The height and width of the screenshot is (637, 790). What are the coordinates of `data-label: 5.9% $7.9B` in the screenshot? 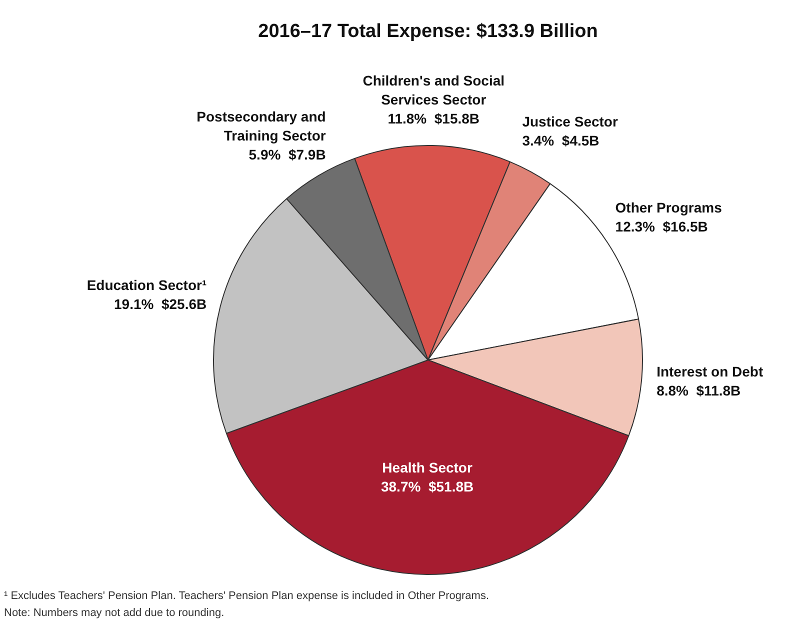 It's located at (287, 154).